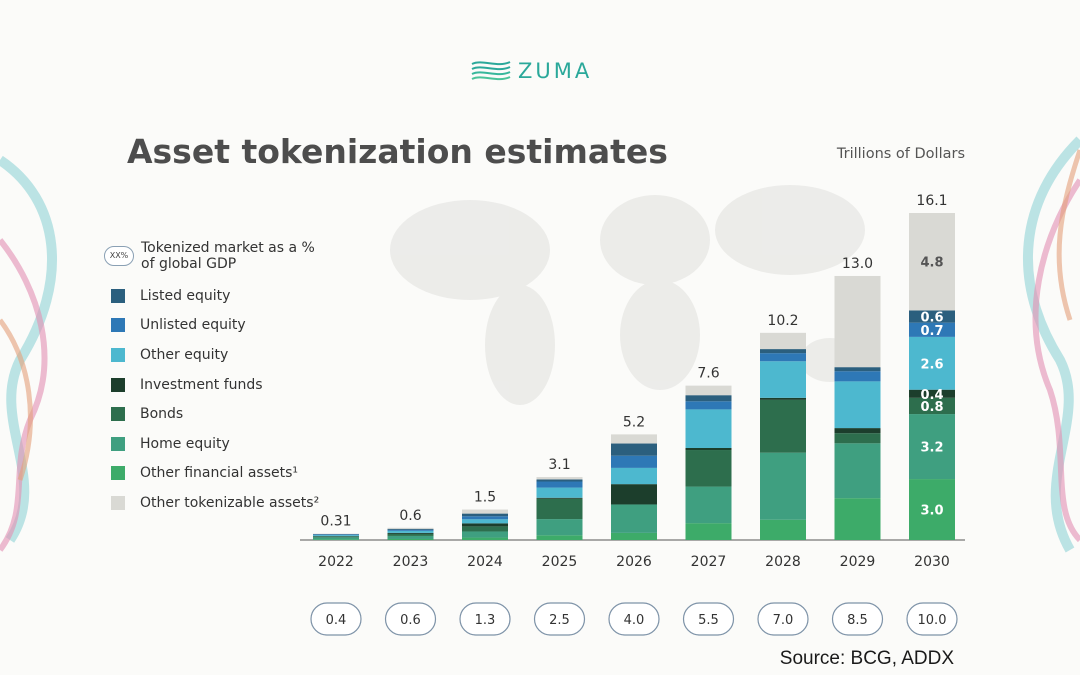 The width and height of the screenshot is (1080, 675). Describe the element at coordinates (162, 414) in the screenshot. I see `legend-label: Bonds` at that location.